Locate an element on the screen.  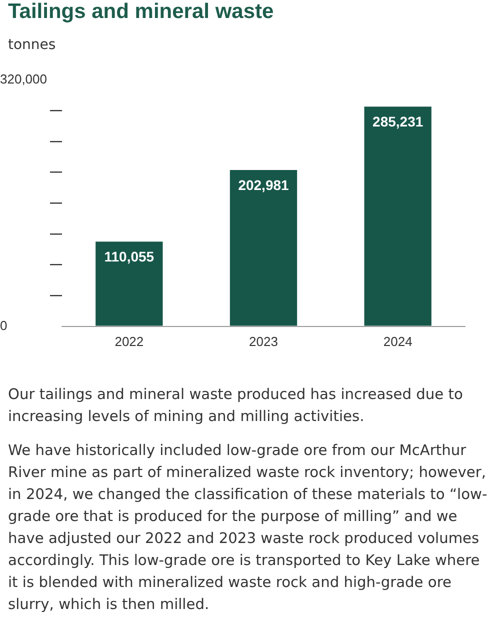
text: Our tailings and mineral waste produced has increased due to increasing levels of mining and milling activities. is located at coordinates (236, 406).